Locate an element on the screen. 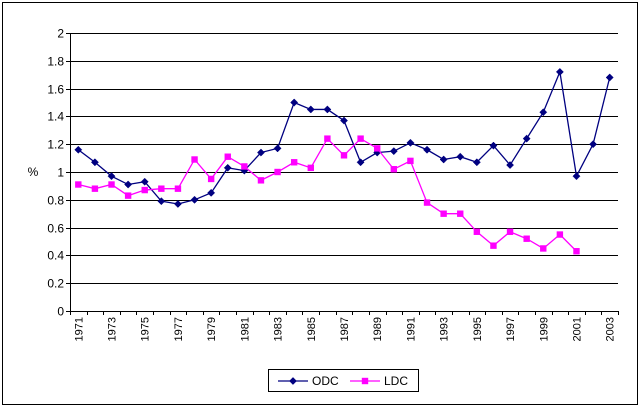  x-tick-label: 1991 is located at coordinates (411, 329).